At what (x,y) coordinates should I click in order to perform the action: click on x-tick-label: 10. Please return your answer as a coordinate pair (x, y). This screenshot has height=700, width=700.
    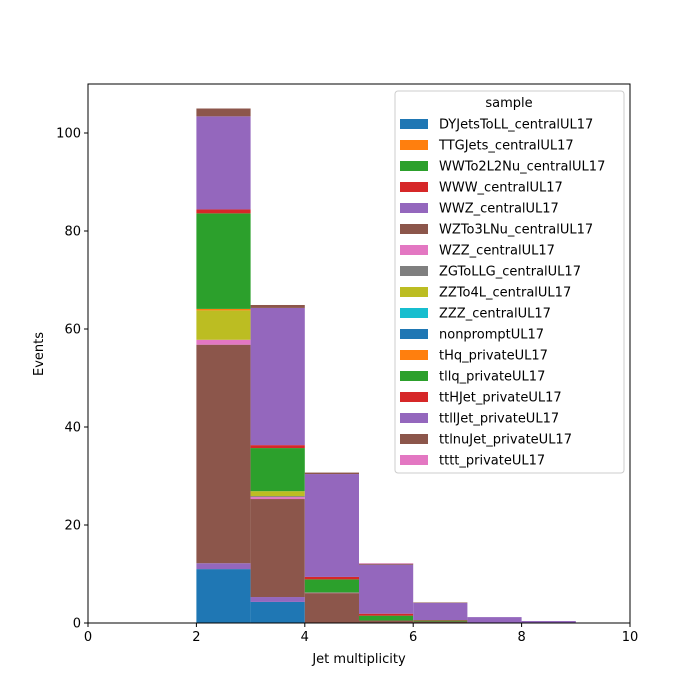
    Looking at the image, I should click on (630, 637).